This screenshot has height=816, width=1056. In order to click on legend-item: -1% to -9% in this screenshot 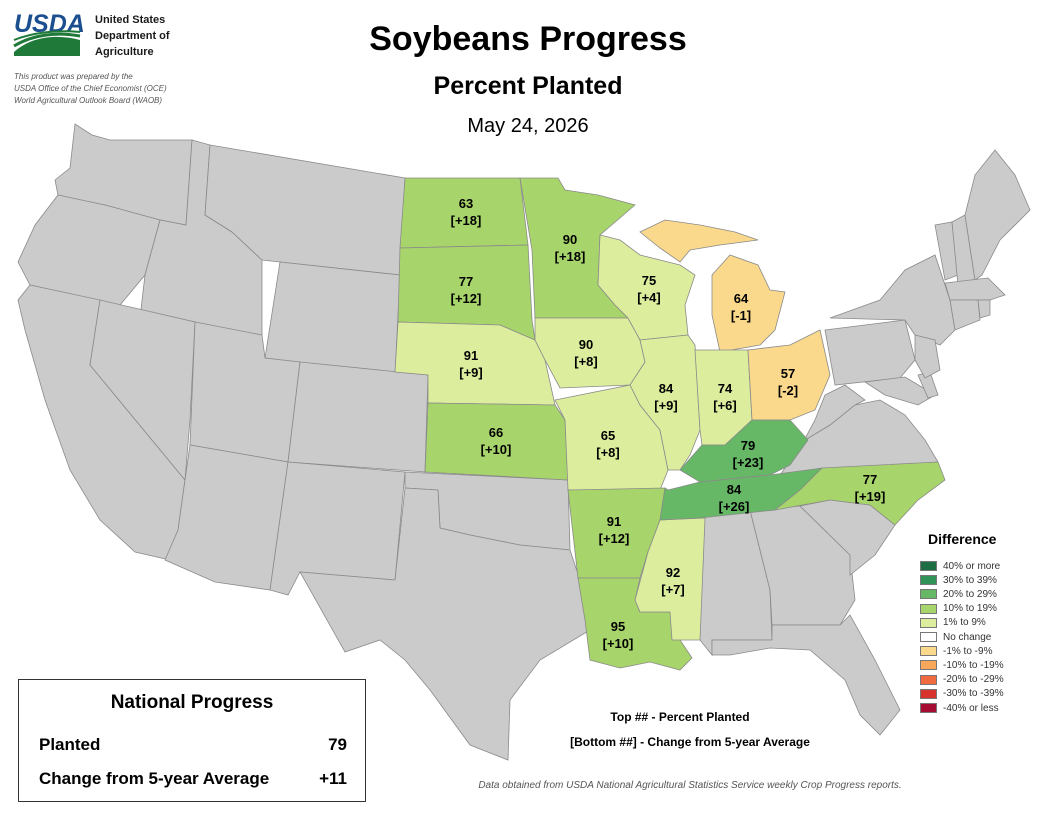, I will do `click(956, 651)`.